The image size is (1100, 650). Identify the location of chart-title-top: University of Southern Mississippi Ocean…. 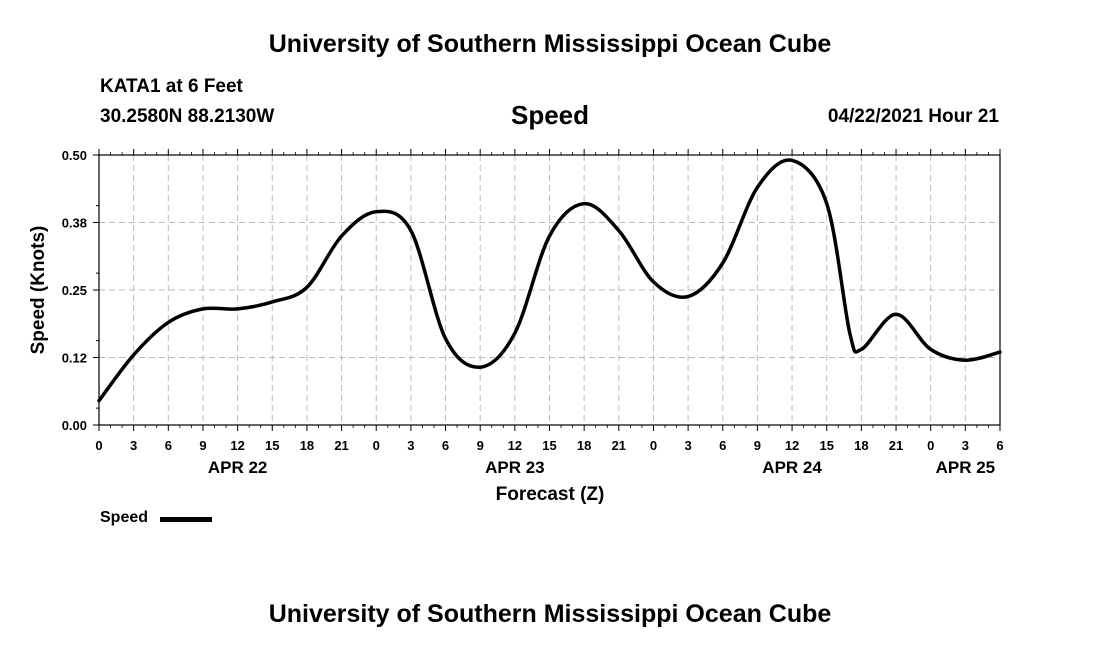
(550, 44).